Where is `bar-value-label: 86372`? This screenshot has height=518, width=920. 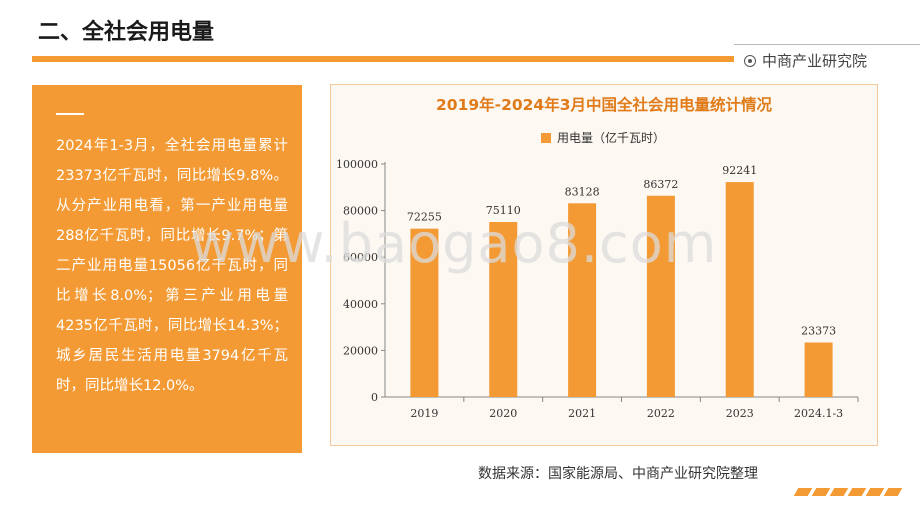
bar-value-label: 86372 is located at coordinates (660, 184).